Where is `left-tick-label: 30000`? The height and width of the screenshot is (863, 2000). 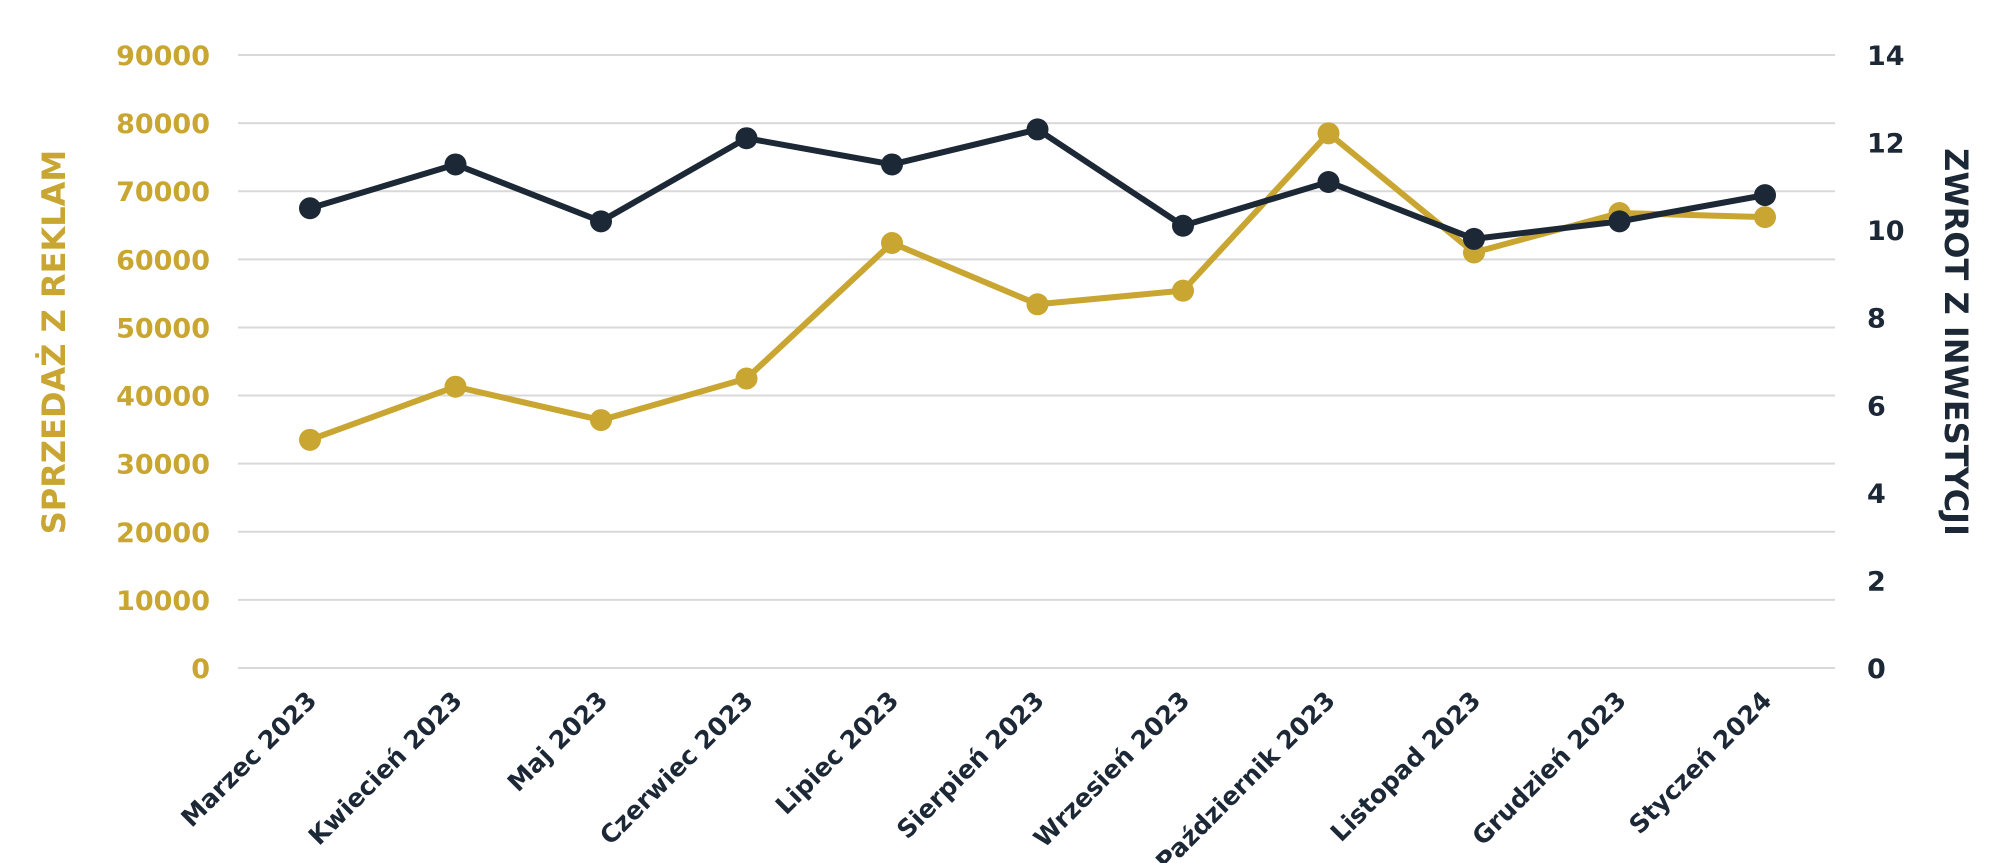 left-tick-label: 30000 is located at coordinates (163, 465).